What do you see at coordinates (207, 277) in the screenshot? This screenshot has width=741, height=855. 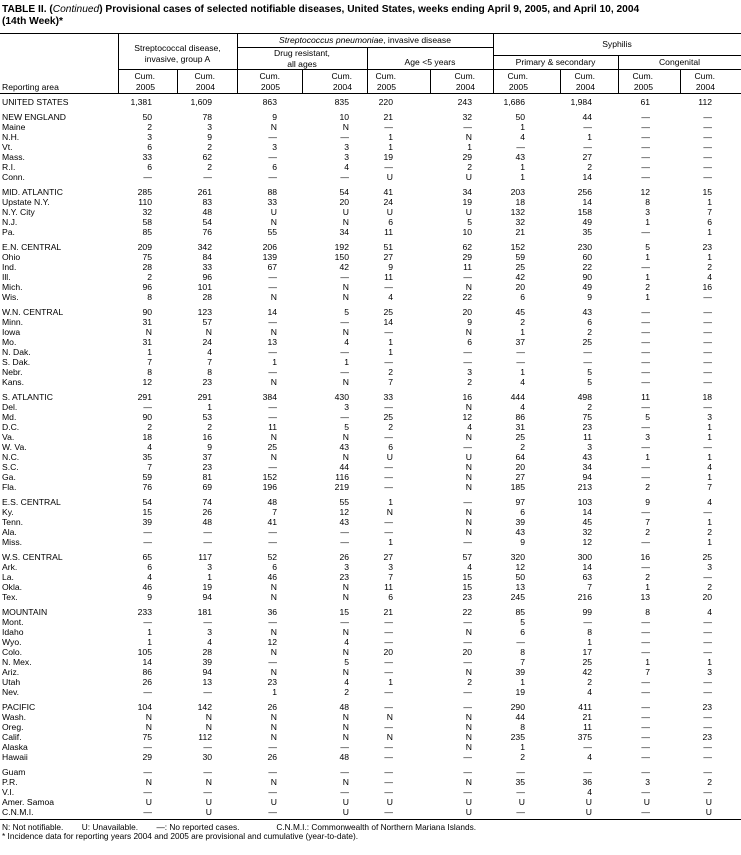 I see `cell-value: 96` at bounding box center [207, 277].